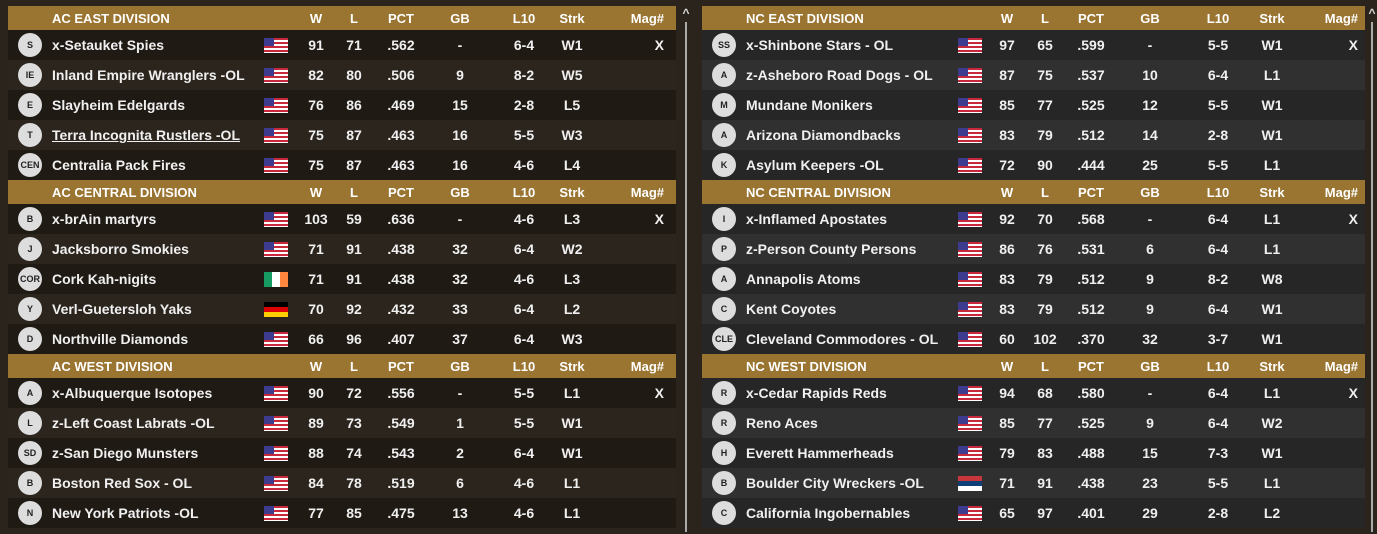 This screenshot has height=534, width=1377. What do you see at coordinates (342, 249) in the screenshot?
I see `team-row: J Jacksborro Smokies 71 91 .438 32 6-4 W2` at bounding box center [342, 249].